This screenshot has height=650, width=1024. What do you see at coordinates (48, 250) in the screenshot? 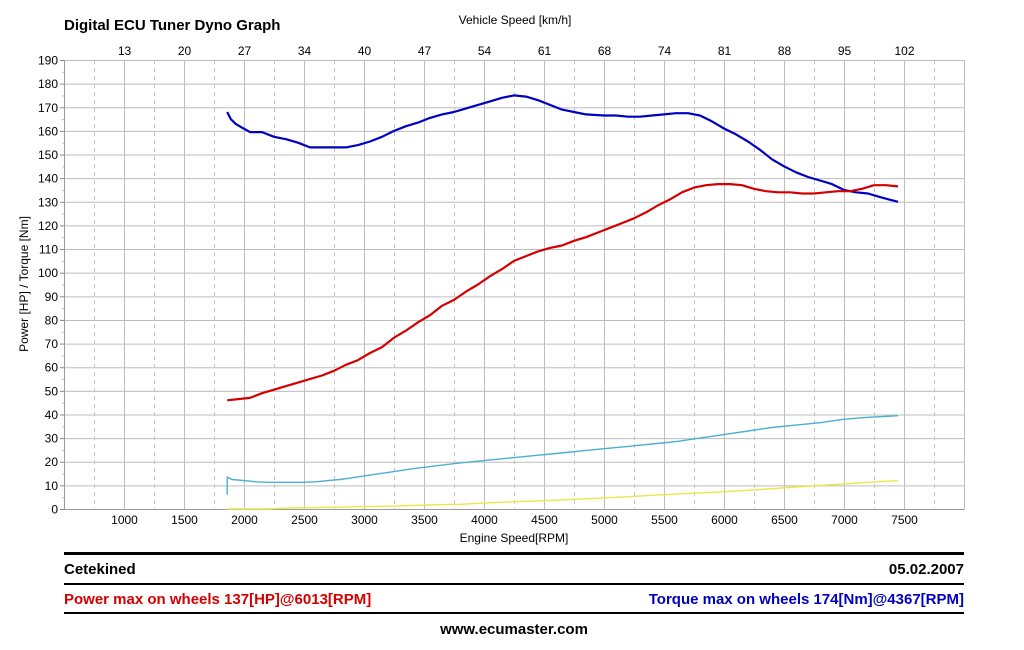
I see `y-tick-label: 110` at bounding box center [48, 250].